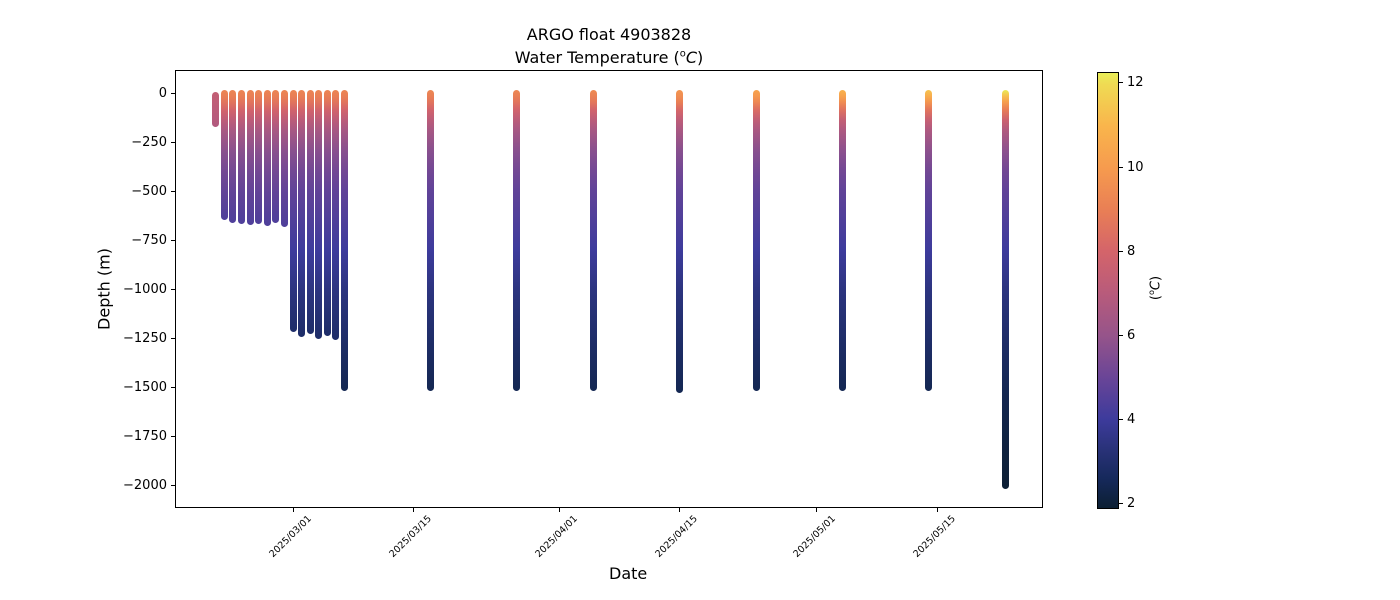 Image resolution: width=1400 pixels, height=600 pixels. Describe the element at coordinates (609, 57) in the screenshot. I see `chart-subtitle: Water Temperature (oC)` at that location.